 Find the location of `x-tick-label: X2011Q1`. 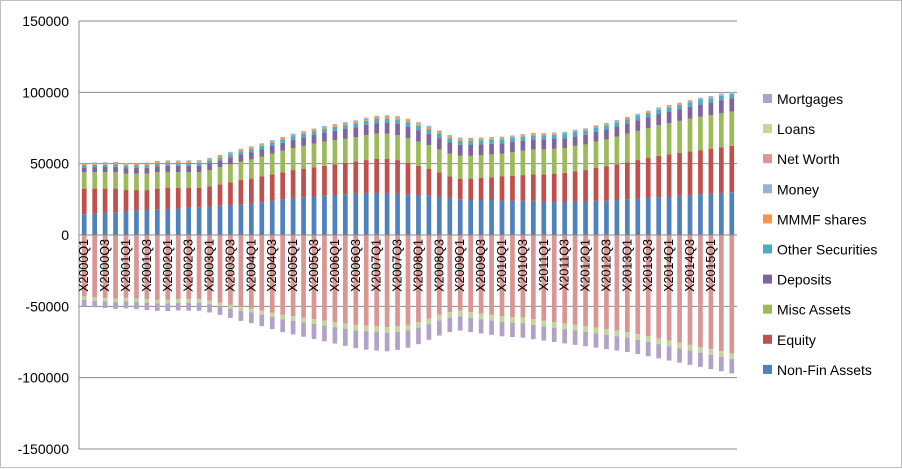

x-tick-label: X2011Q1 is located at coordinates (544, 265).